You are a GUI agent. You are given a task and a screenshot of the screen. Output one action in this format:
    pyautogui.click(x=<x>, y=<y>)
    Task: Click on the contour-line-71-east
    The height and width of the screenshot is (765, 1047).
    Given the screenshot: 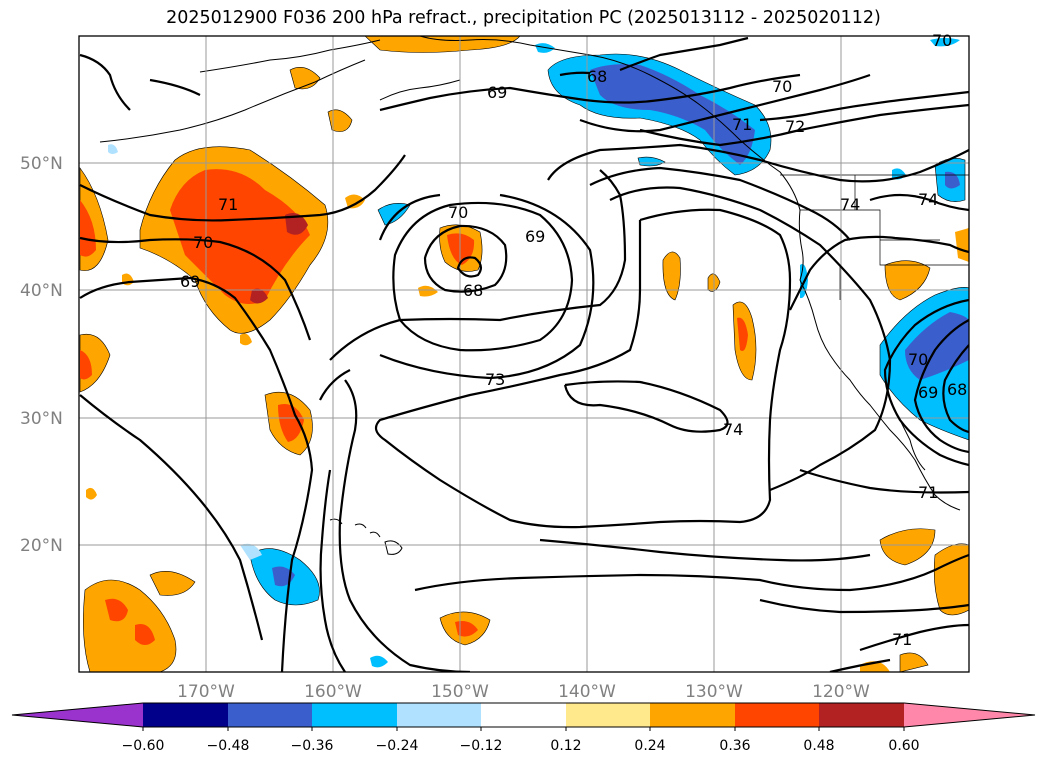 What is the action you would take?
    pyautogui.click(x=884, y=481)
    